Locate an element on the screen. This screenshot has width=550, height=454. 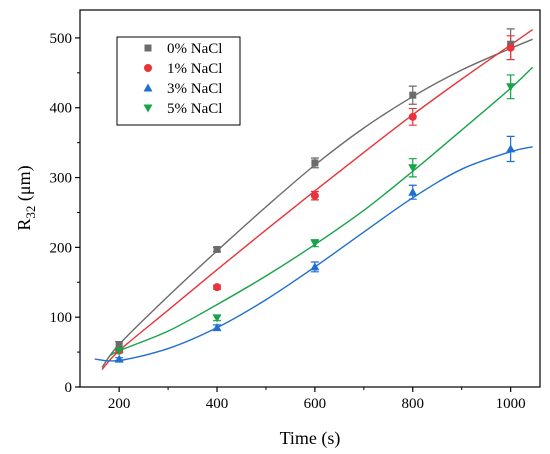
y-axis-title-unit: (μm) is located at coordinates (24, 185).